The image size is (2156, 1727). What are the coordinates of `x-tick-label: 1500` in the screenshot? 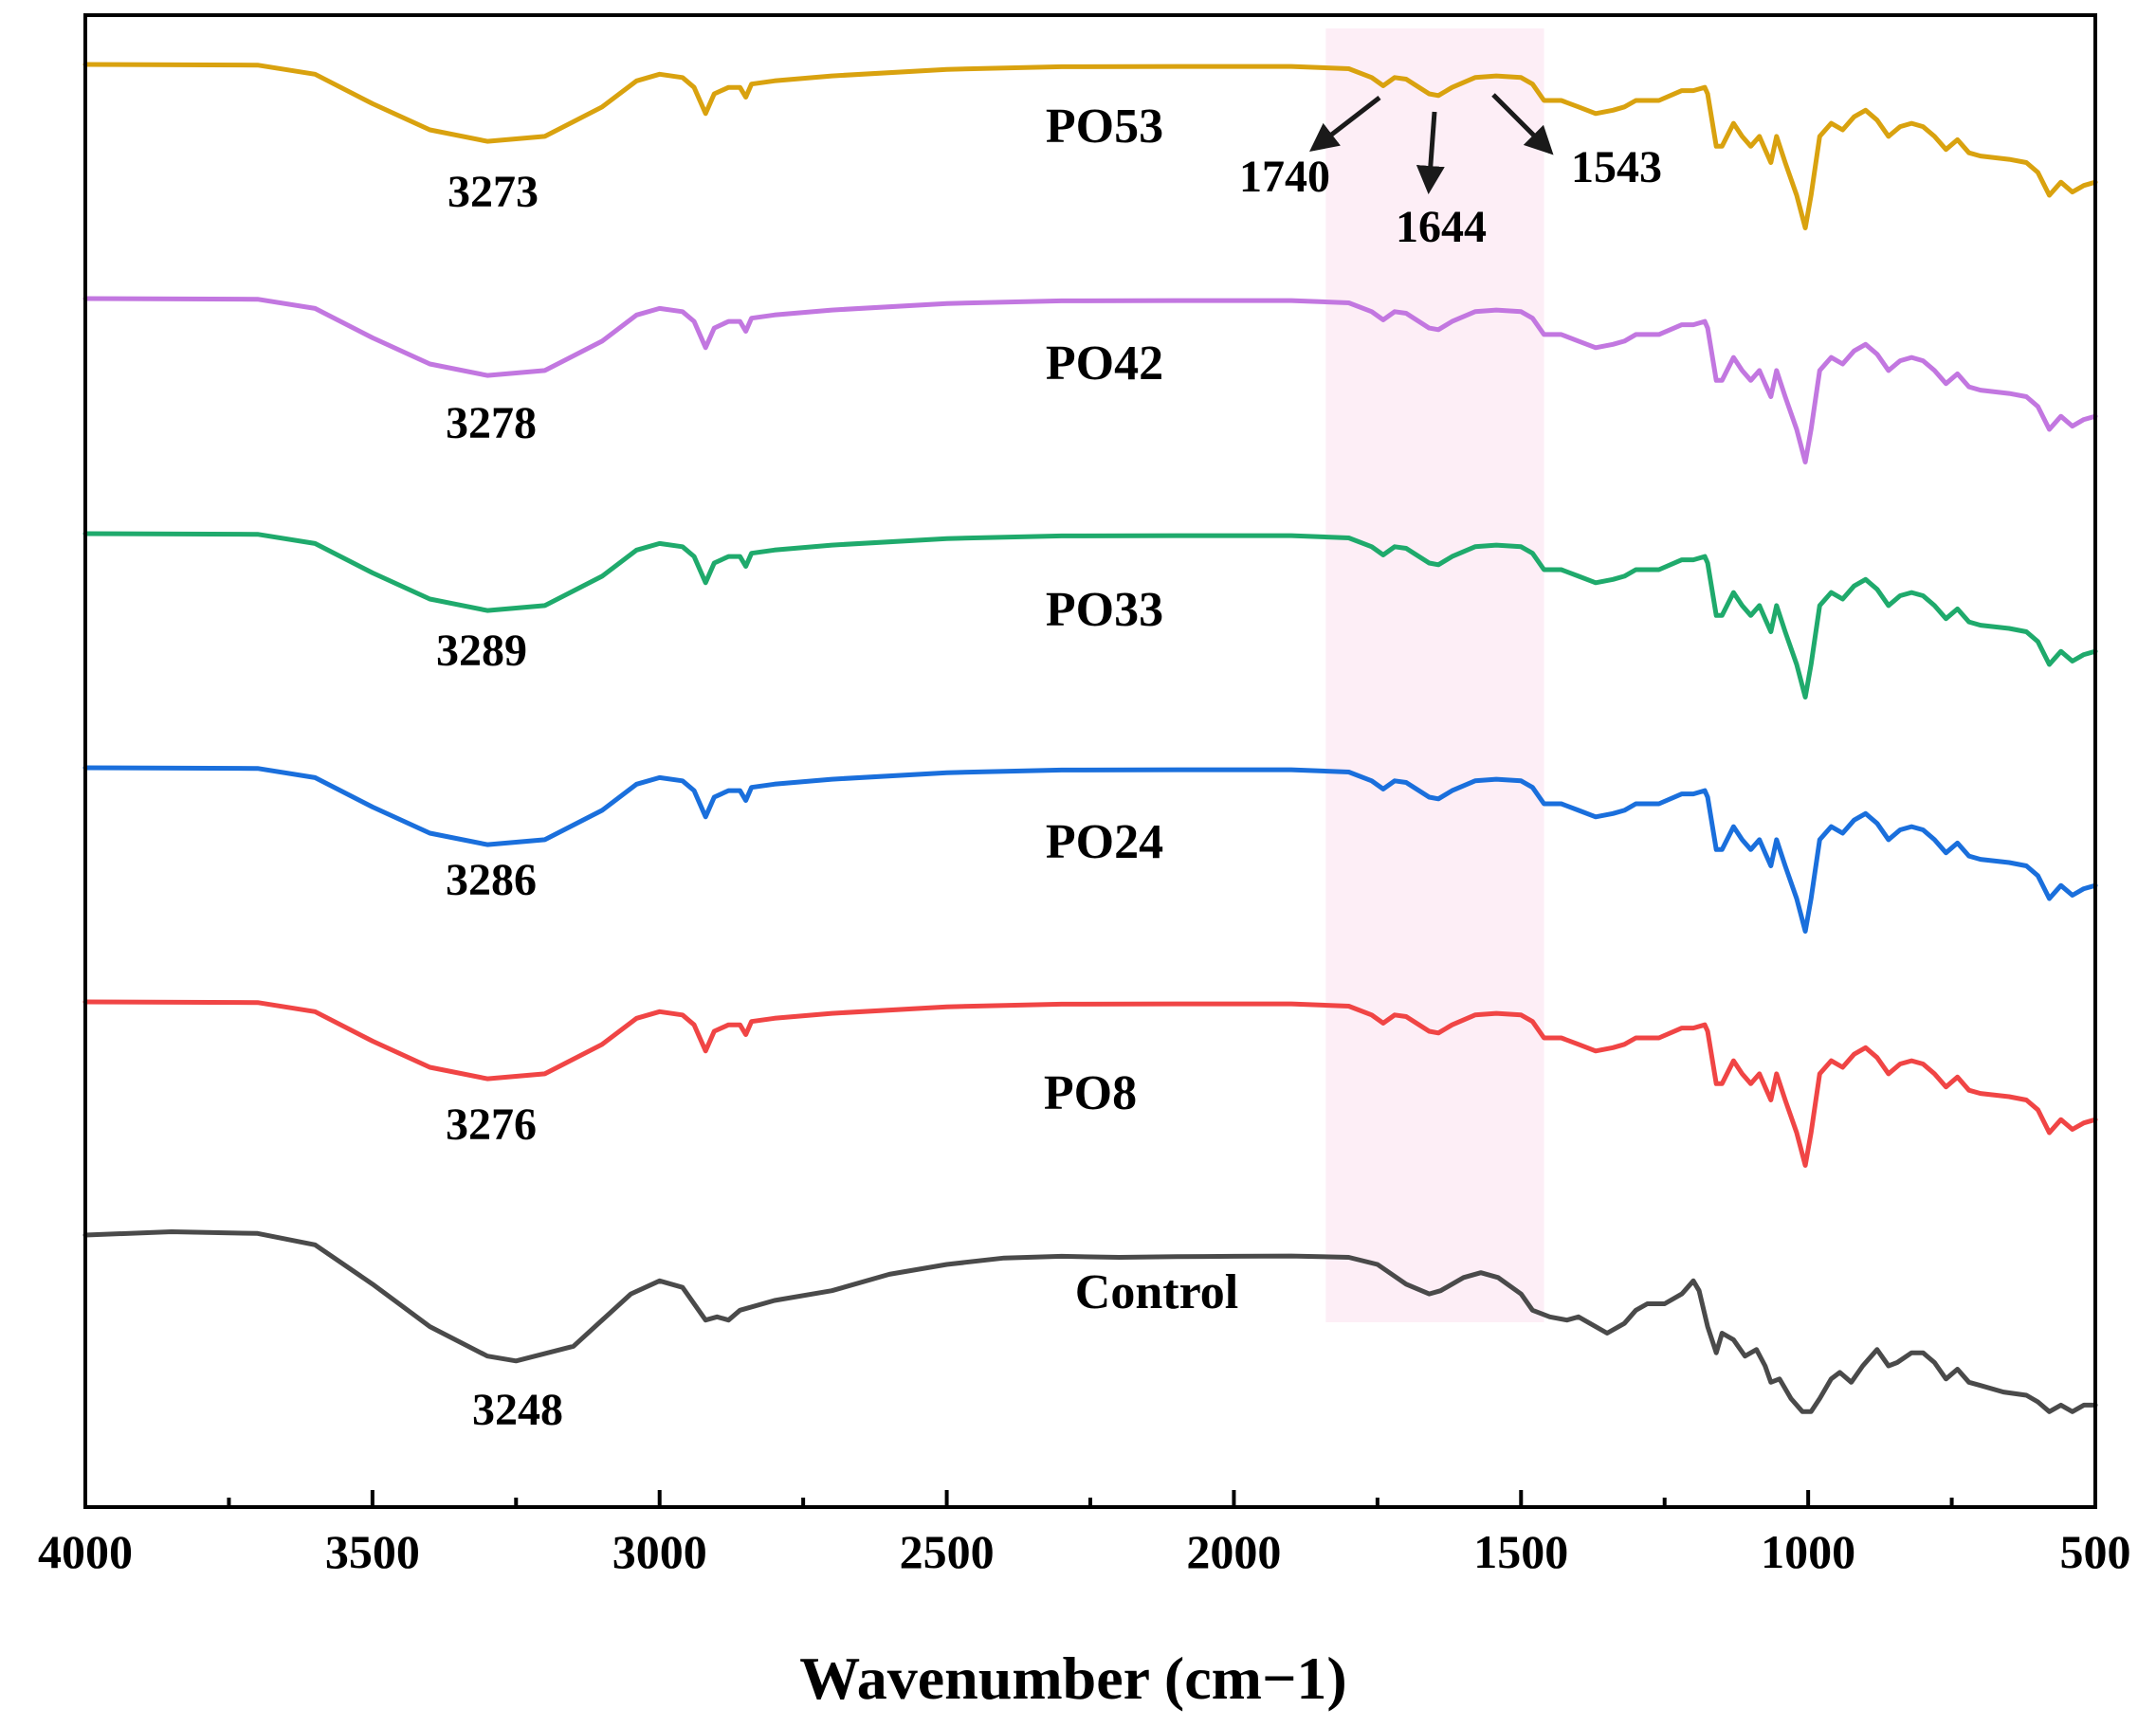 It's located at (1520, 1552).